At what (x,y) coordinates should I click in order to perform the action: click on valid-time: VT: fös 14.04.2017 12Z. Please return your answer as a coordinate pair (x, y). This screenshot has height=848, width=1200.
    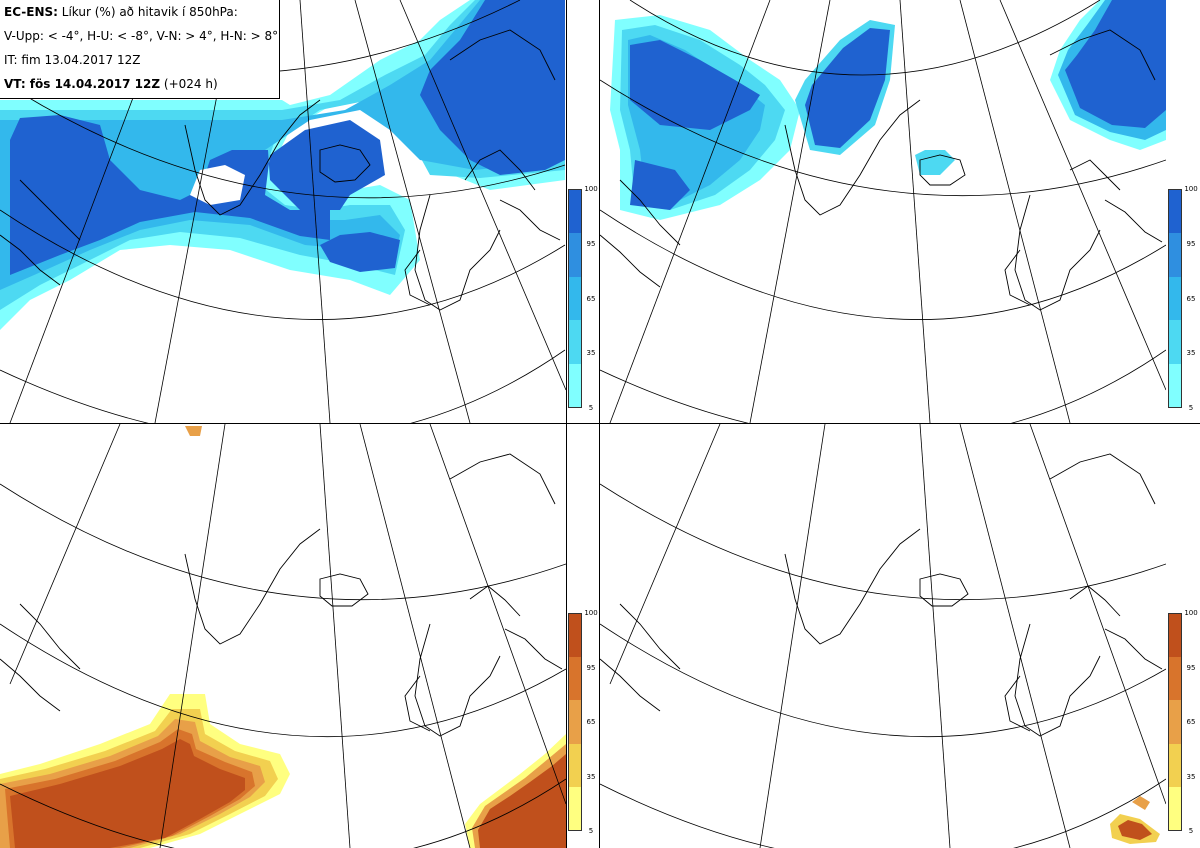
    Looking at the image, I should click on (82, 84).